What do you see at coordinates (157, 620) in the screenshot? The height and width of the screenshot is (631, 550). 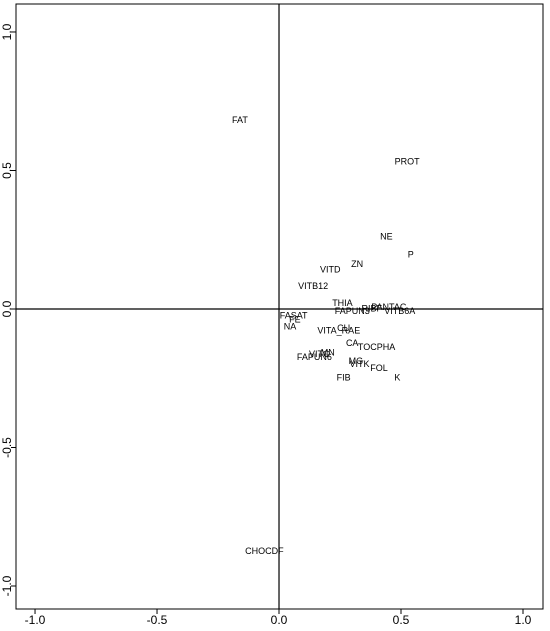 I see `x-tick-label: -0.5` at bounding box center [157, 620].